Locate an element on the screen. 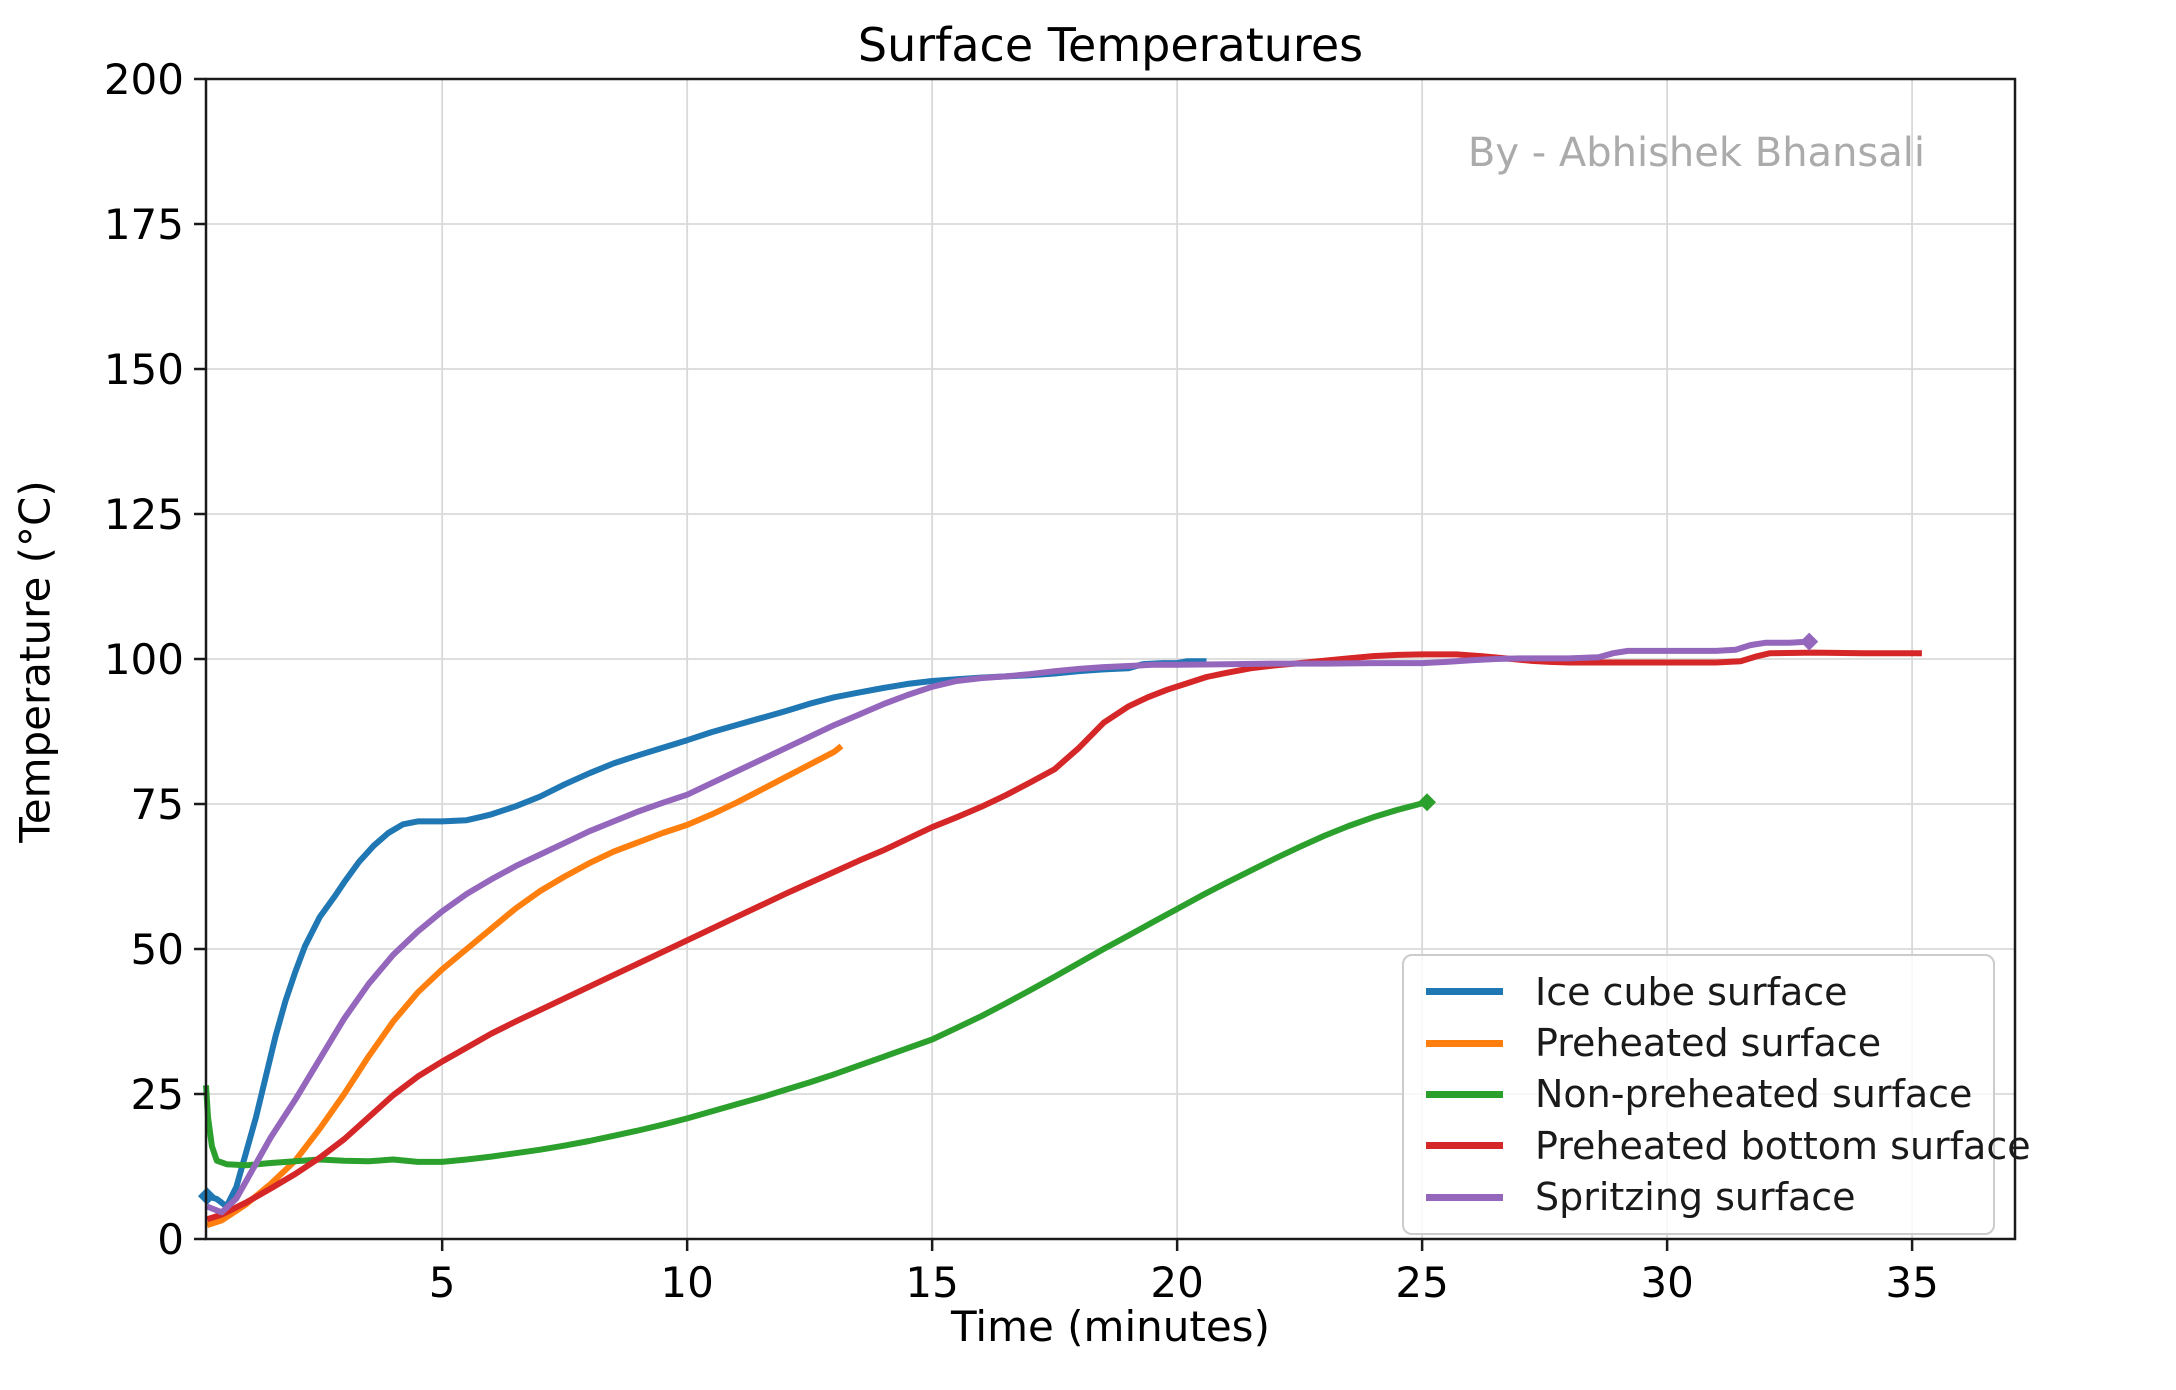 This screenshot has height=1390, width=2176. legend-label-spritzing-surface: Spritzing surface is located at coordinates (1695, 1197).